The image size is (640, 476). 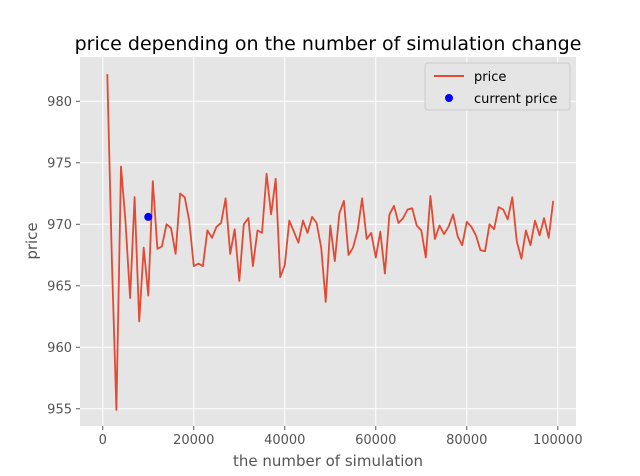 What do you see at coordinates (284, 440) in the screenshot?
I see `x-tick-label: 40000` at bounding box center [284, 440].